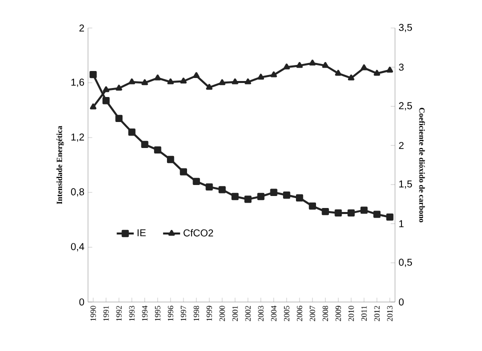  I want to click on y2-tick-label: 0,5, so click(405, 262).